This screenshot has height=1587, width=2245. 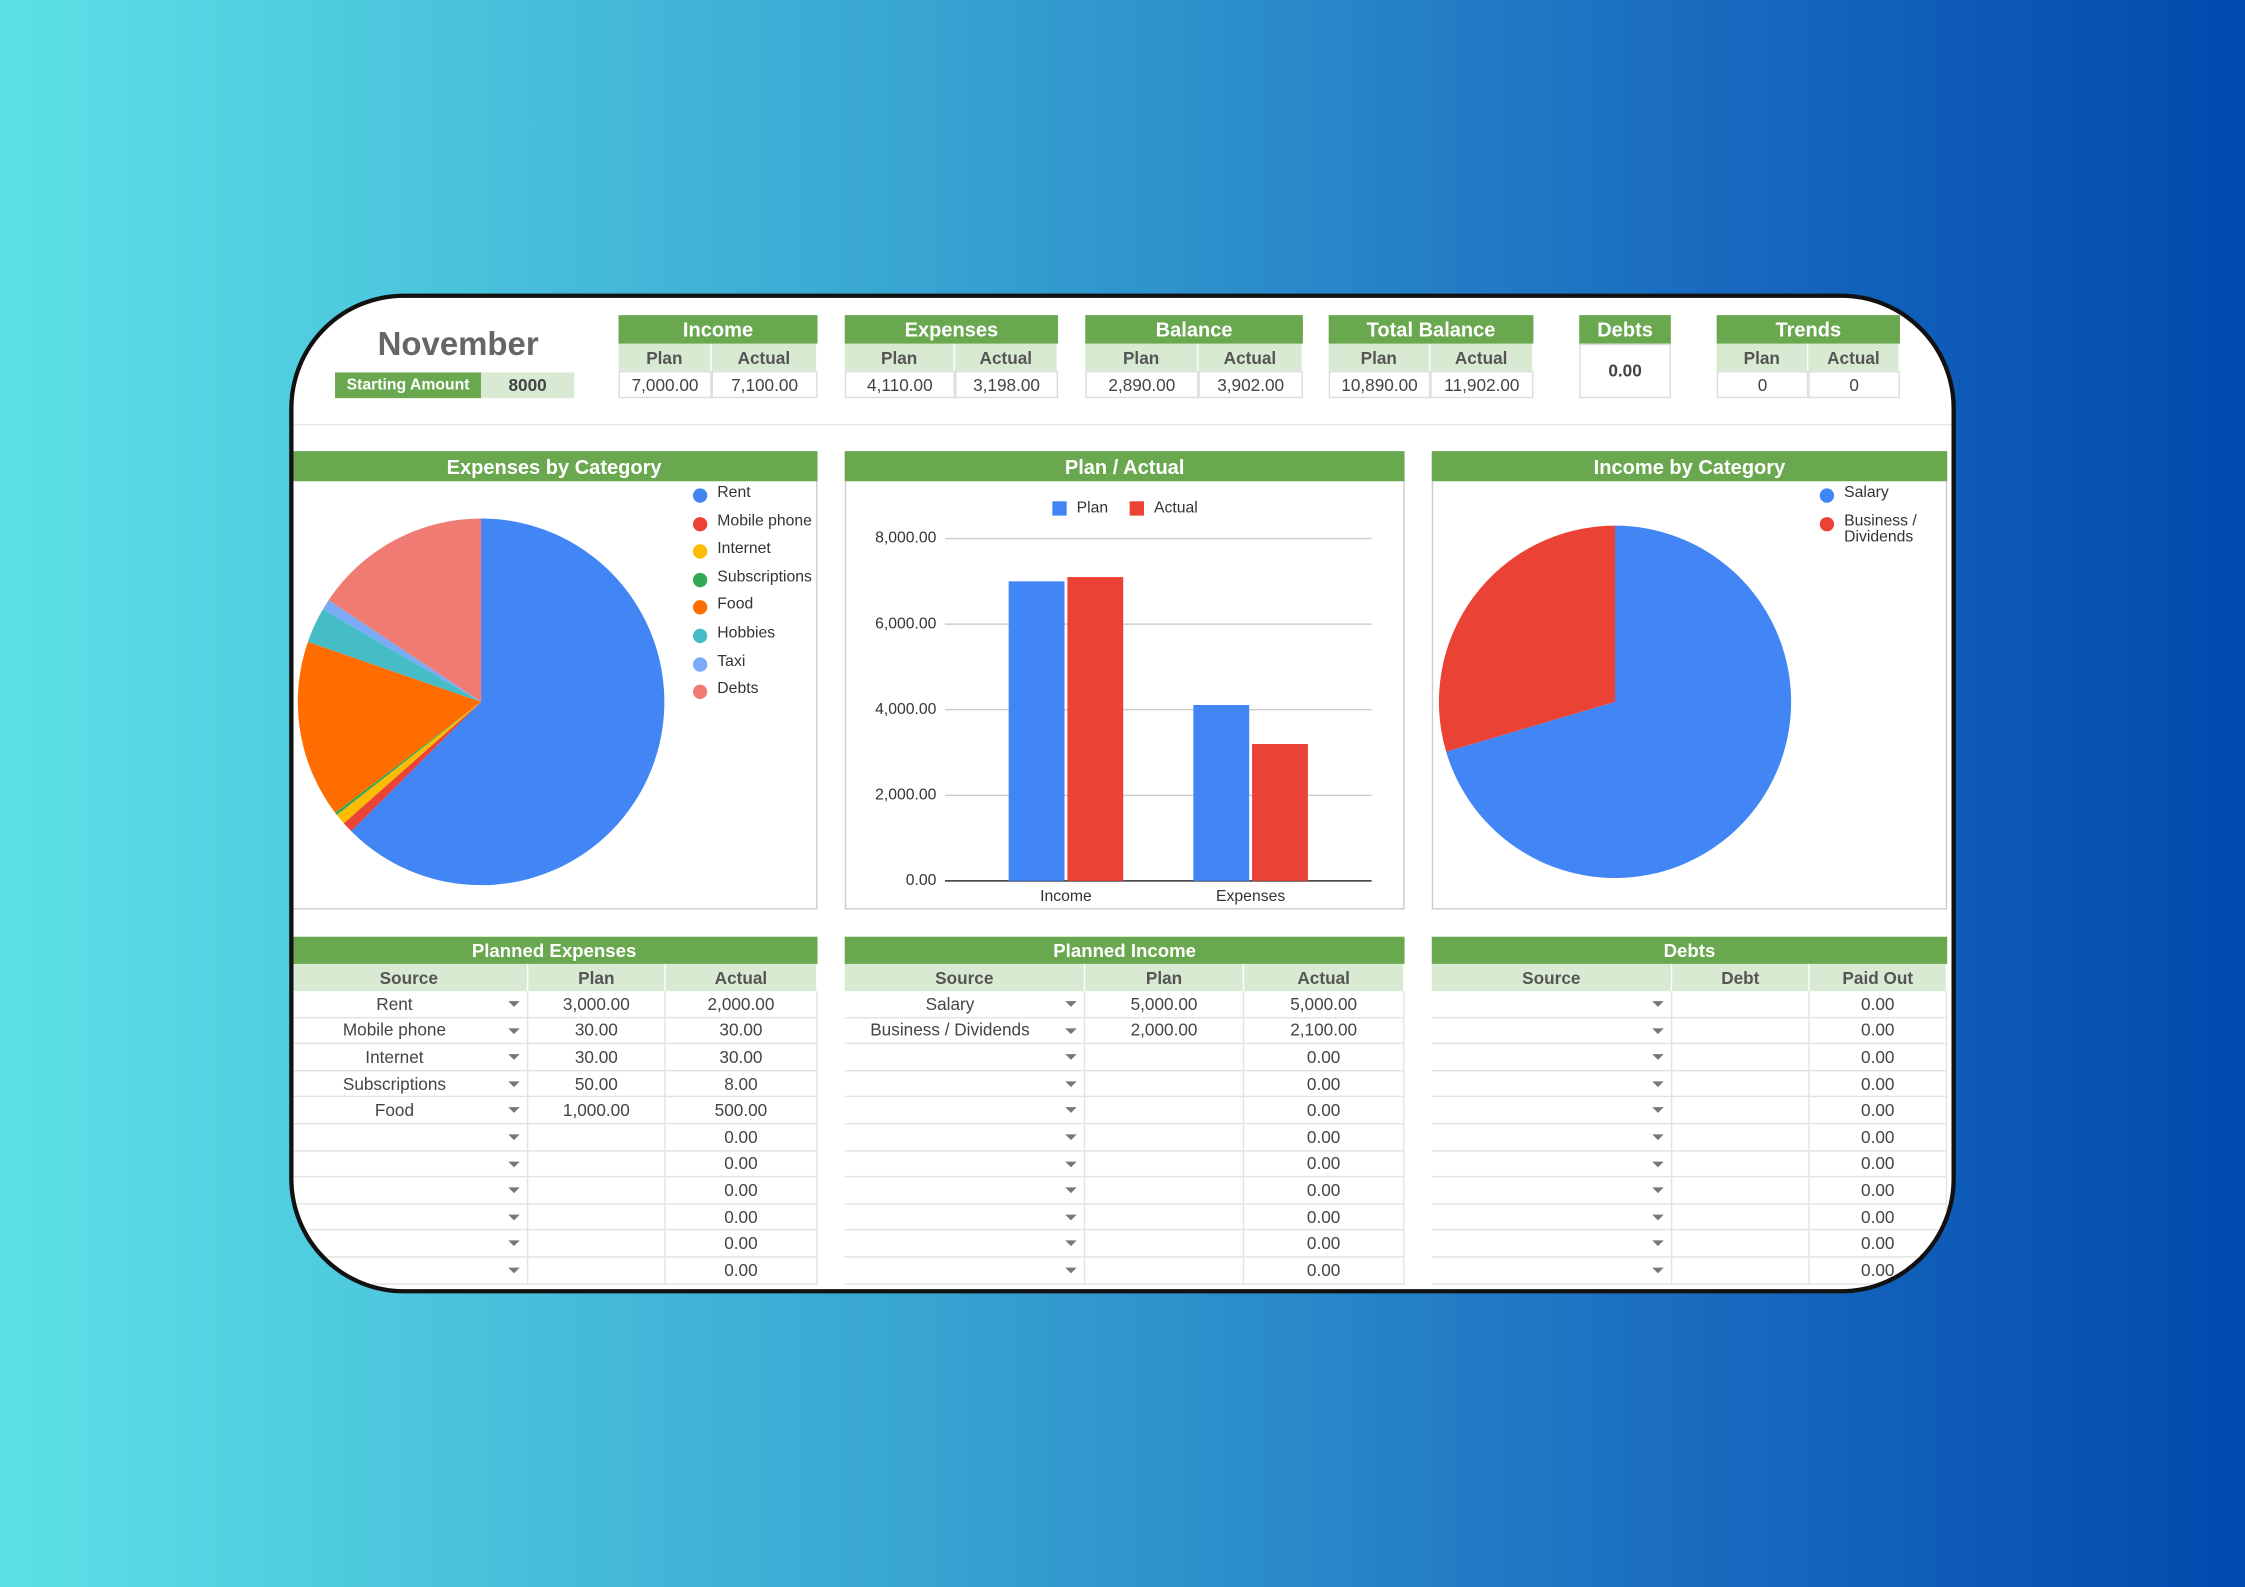 What do you see at coordinates (1808, 329) in the screenshot?
I see `summary-title: Trends` at bounding box center [1808, 329].